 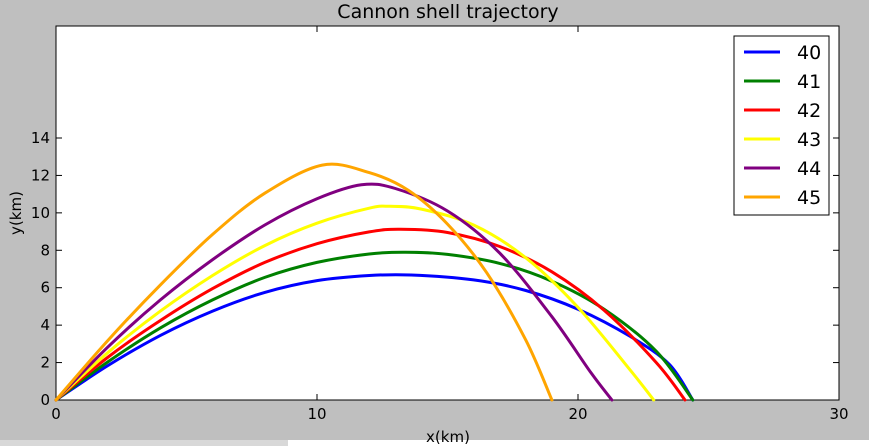 What do you see at coordinates (56, 414) in the screenshot?
I see `x-tick-label: 0` at bounding box center [56, 414].